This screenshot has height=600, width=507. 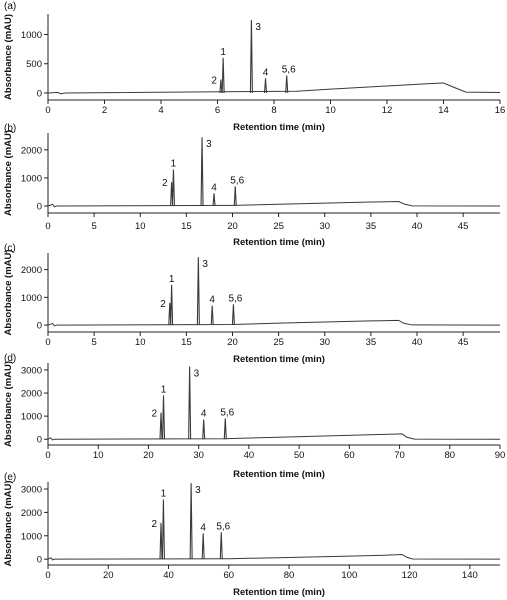 I want to click on panel-label: (b), so click(x=10, y=128).